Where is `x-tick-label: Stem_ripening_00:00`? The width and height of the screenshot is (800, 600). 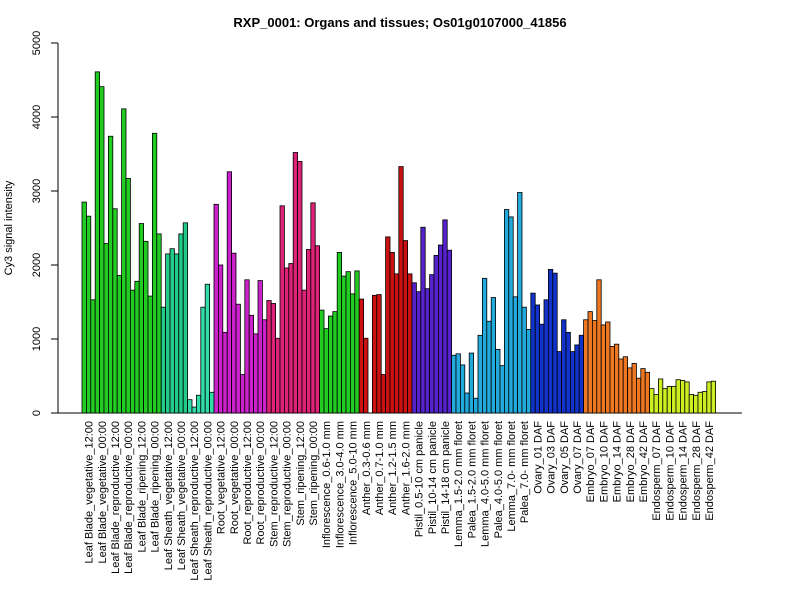
x-tick-label: Stem_ripening_00:00 is located at coordinates (314, 473).